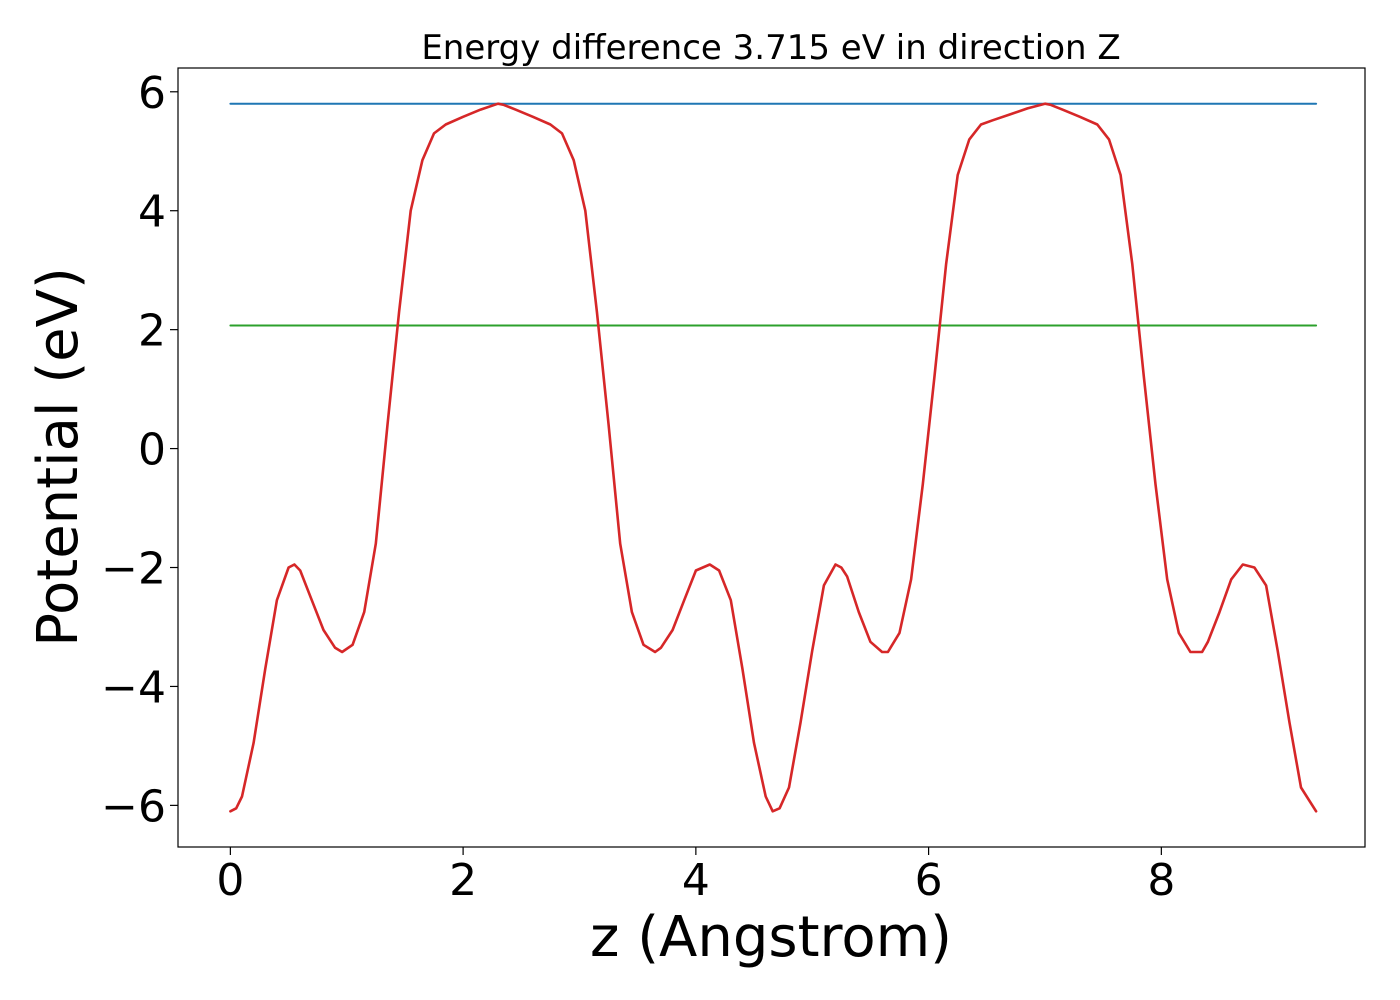  I want to click on x-tick-label: 4, so click(696, 880).